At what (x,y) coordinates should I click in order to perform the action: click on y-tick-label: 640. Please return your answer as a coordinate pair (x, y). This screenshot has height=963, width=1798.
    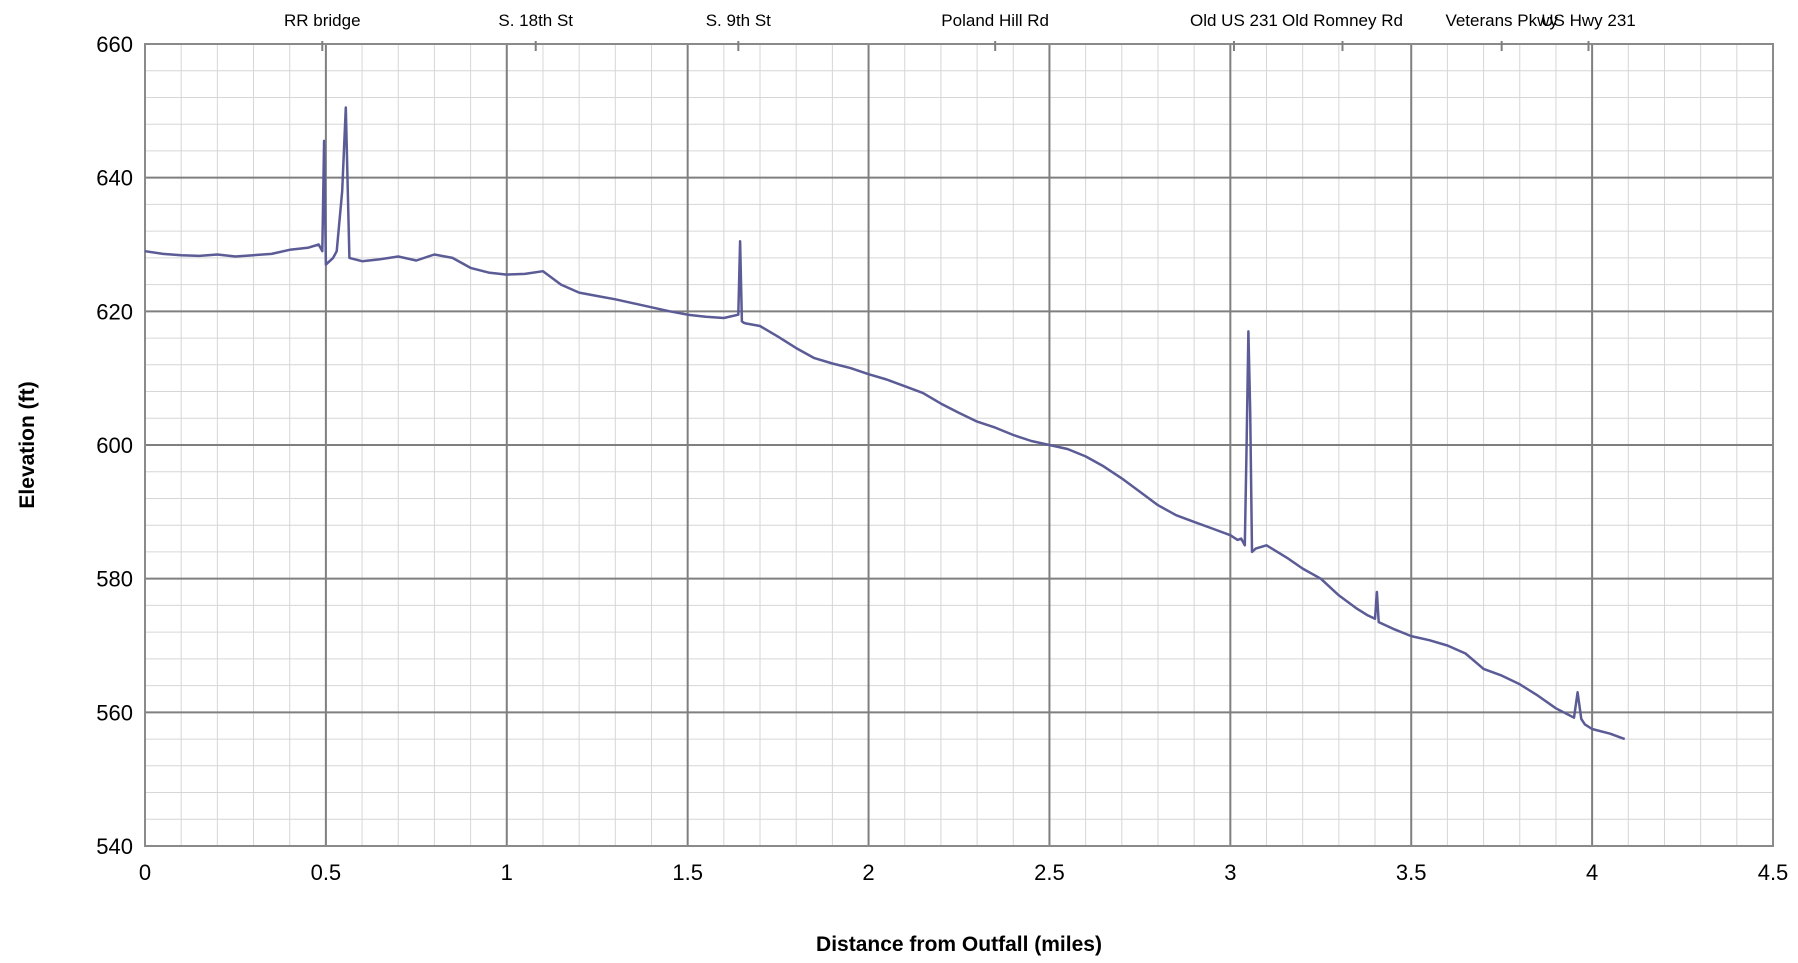
    Looking at the image, I should click on (114, 178).